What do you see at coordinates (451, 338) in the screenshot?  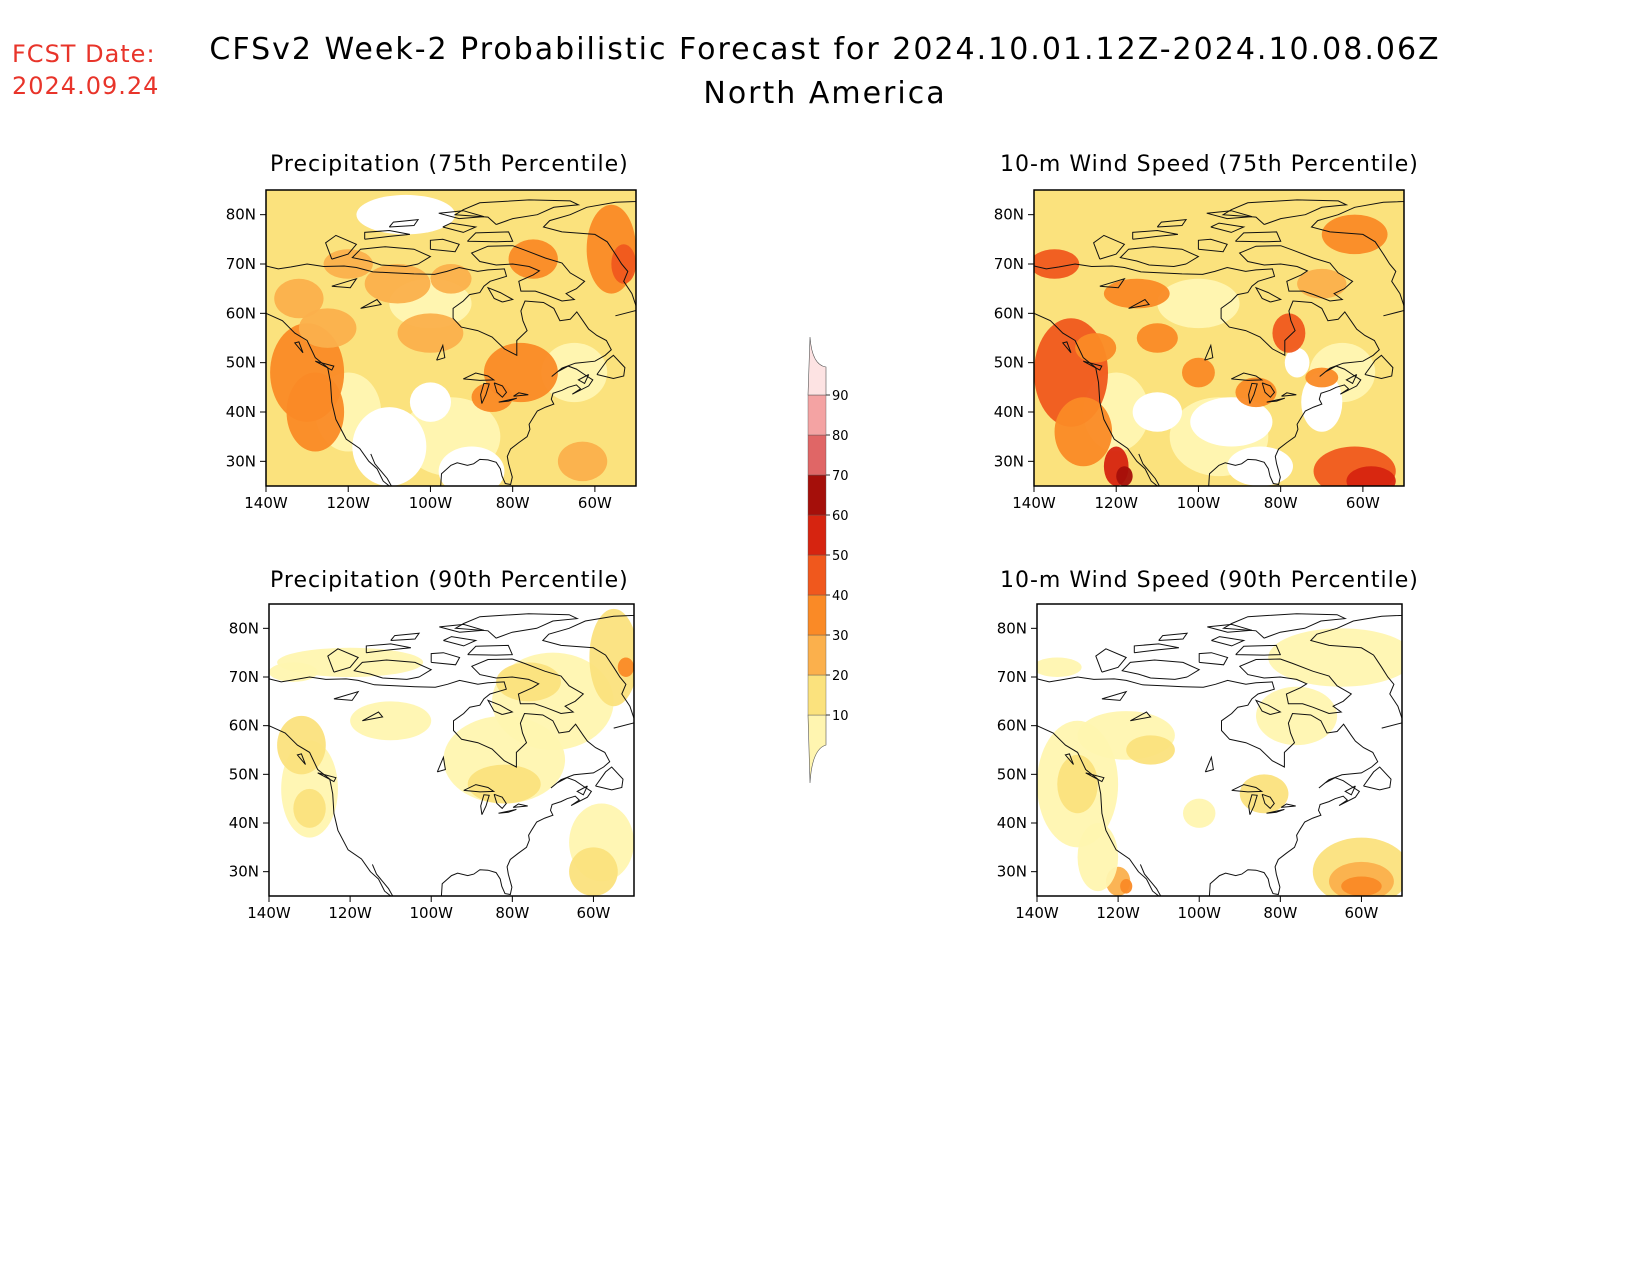 I see `map-precip75` at bounding box center [451, 338].